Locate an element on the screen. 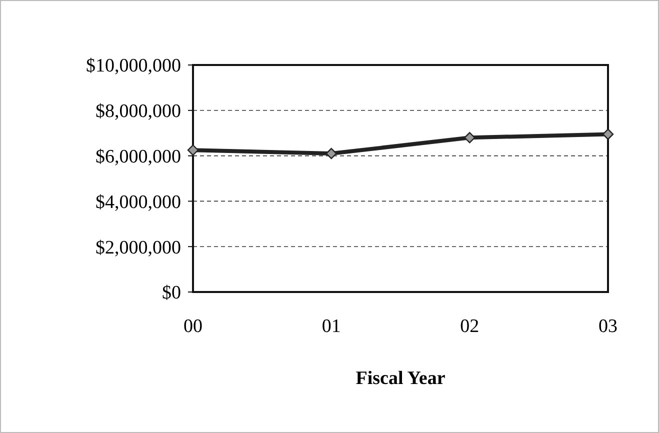 The image size is (659, 433). y-tick-label: $2,000,000 is located at coordinates (138, 247).